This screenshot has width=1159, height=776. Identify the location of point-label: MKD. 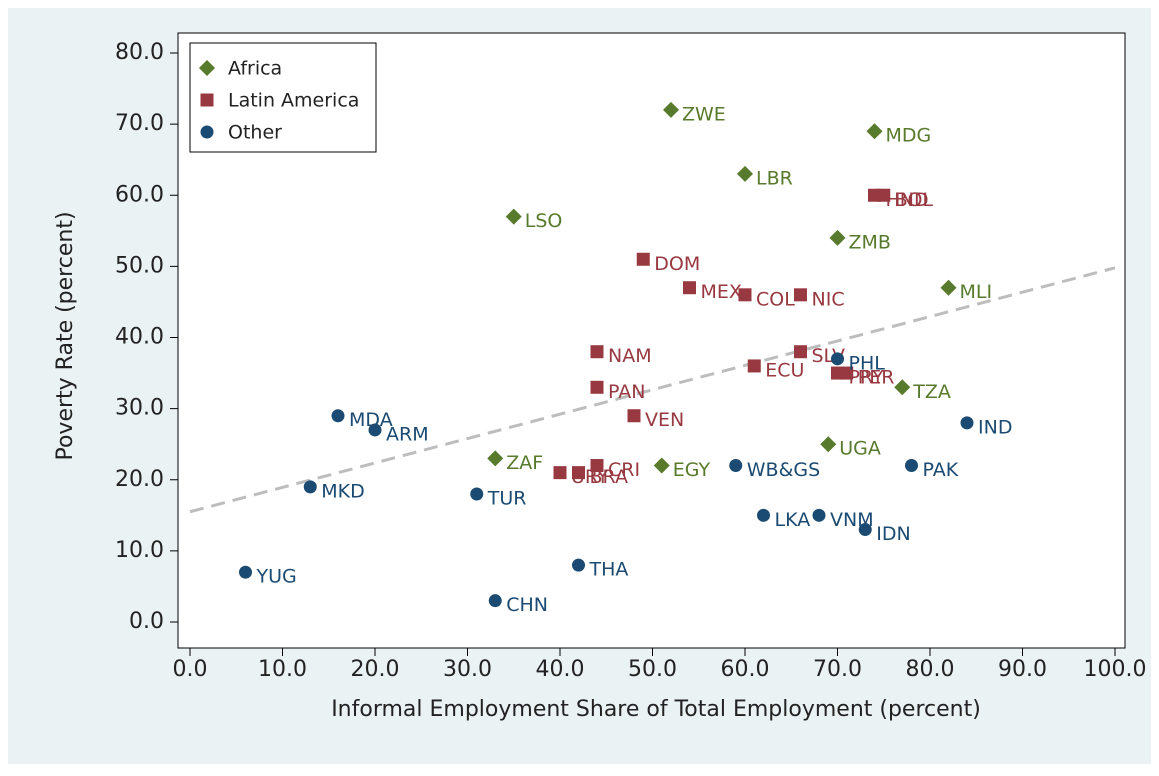
(342, 491).